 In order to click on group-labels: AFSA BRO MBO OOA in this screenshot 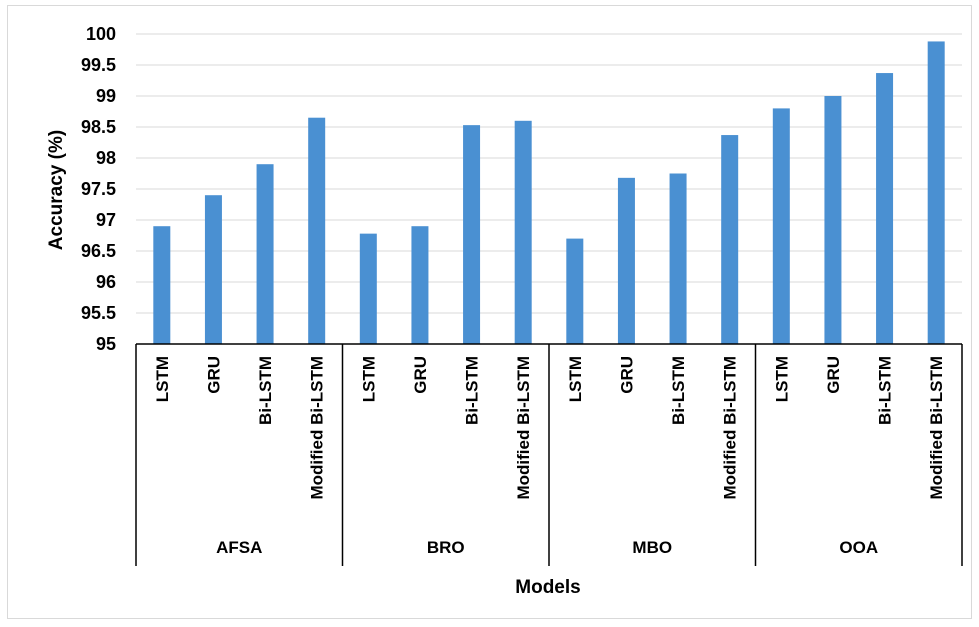, I will do `click(547, 547)`.